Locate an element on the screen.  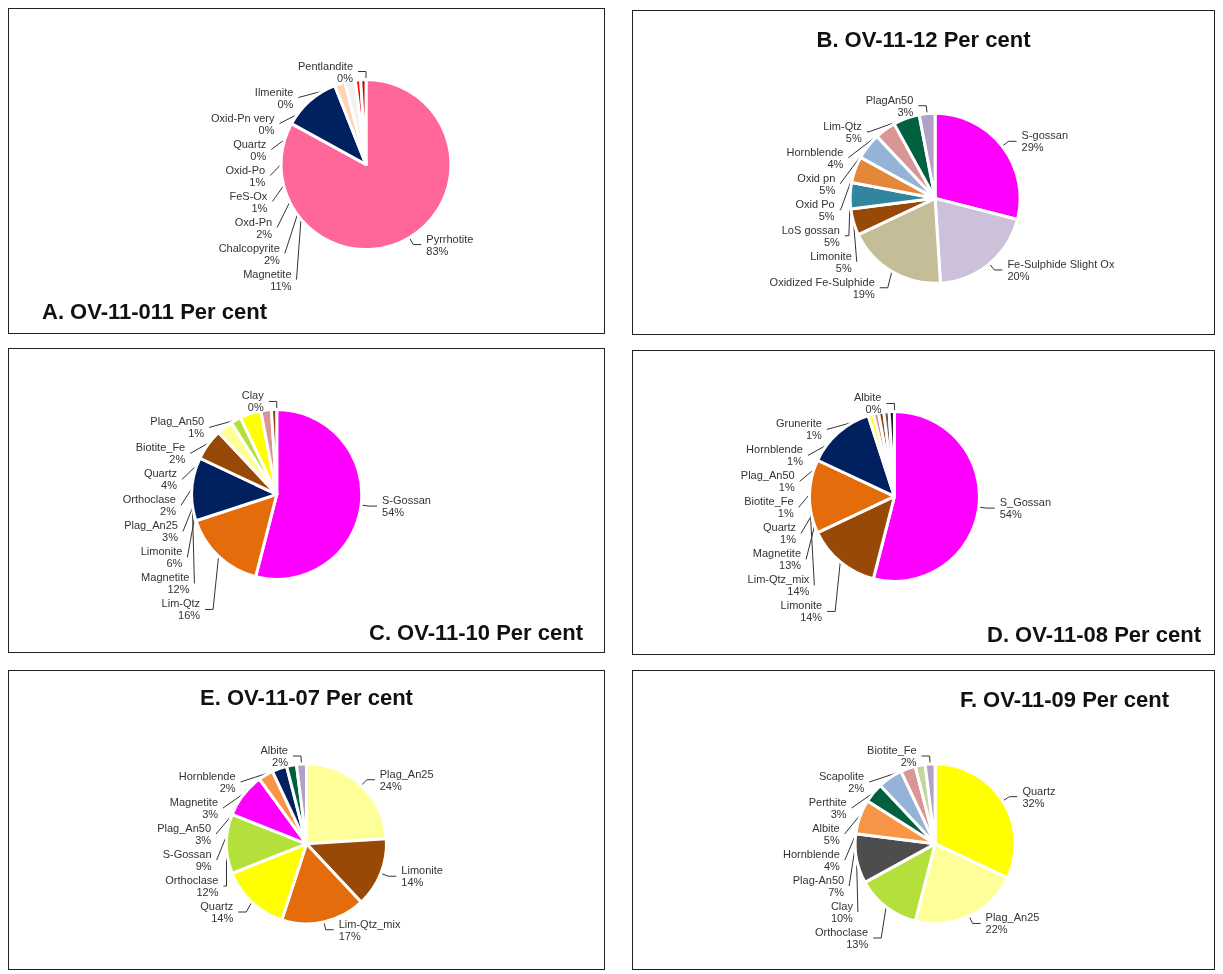
slice-label: Chalcopyrite is located at coordinates (249, 247).